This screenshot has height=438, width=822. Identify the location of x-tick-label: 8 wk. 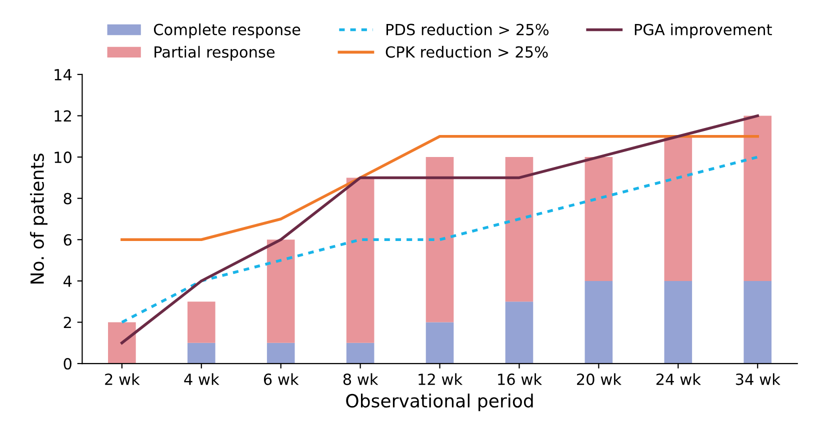
(360, 379).